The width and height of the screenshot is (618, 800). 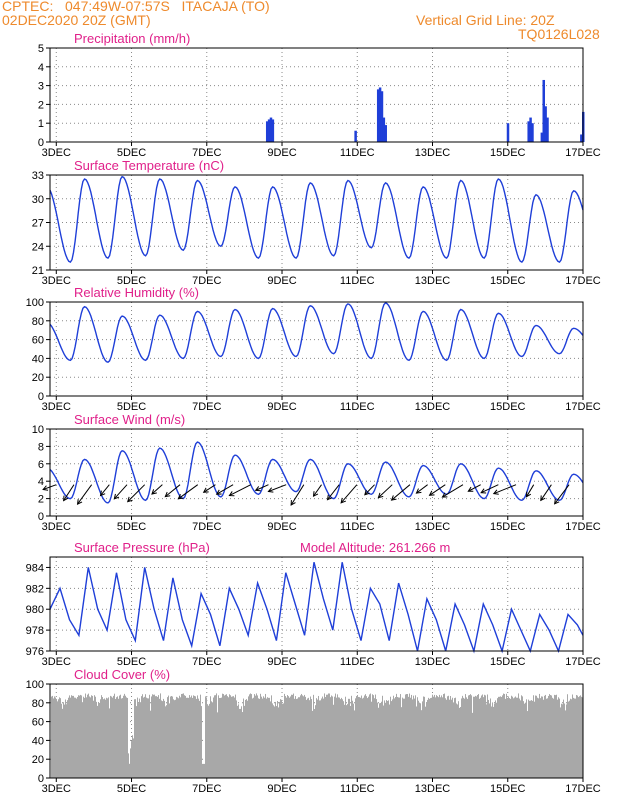 I want to click on temp-x-tick-label: 15DEC, so click(x=508, y=281).